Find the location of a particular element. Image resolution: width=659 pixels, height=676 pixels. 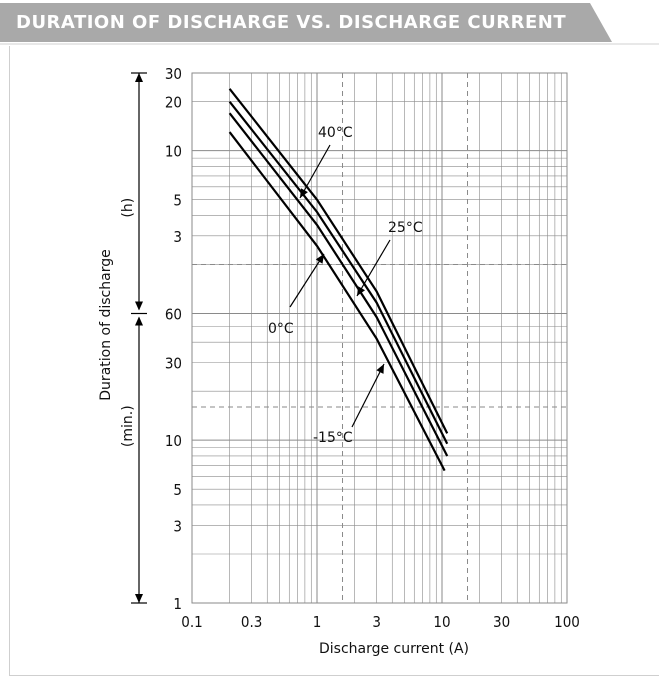

x-tick-label: 100 is located at coordinates (567, 622).